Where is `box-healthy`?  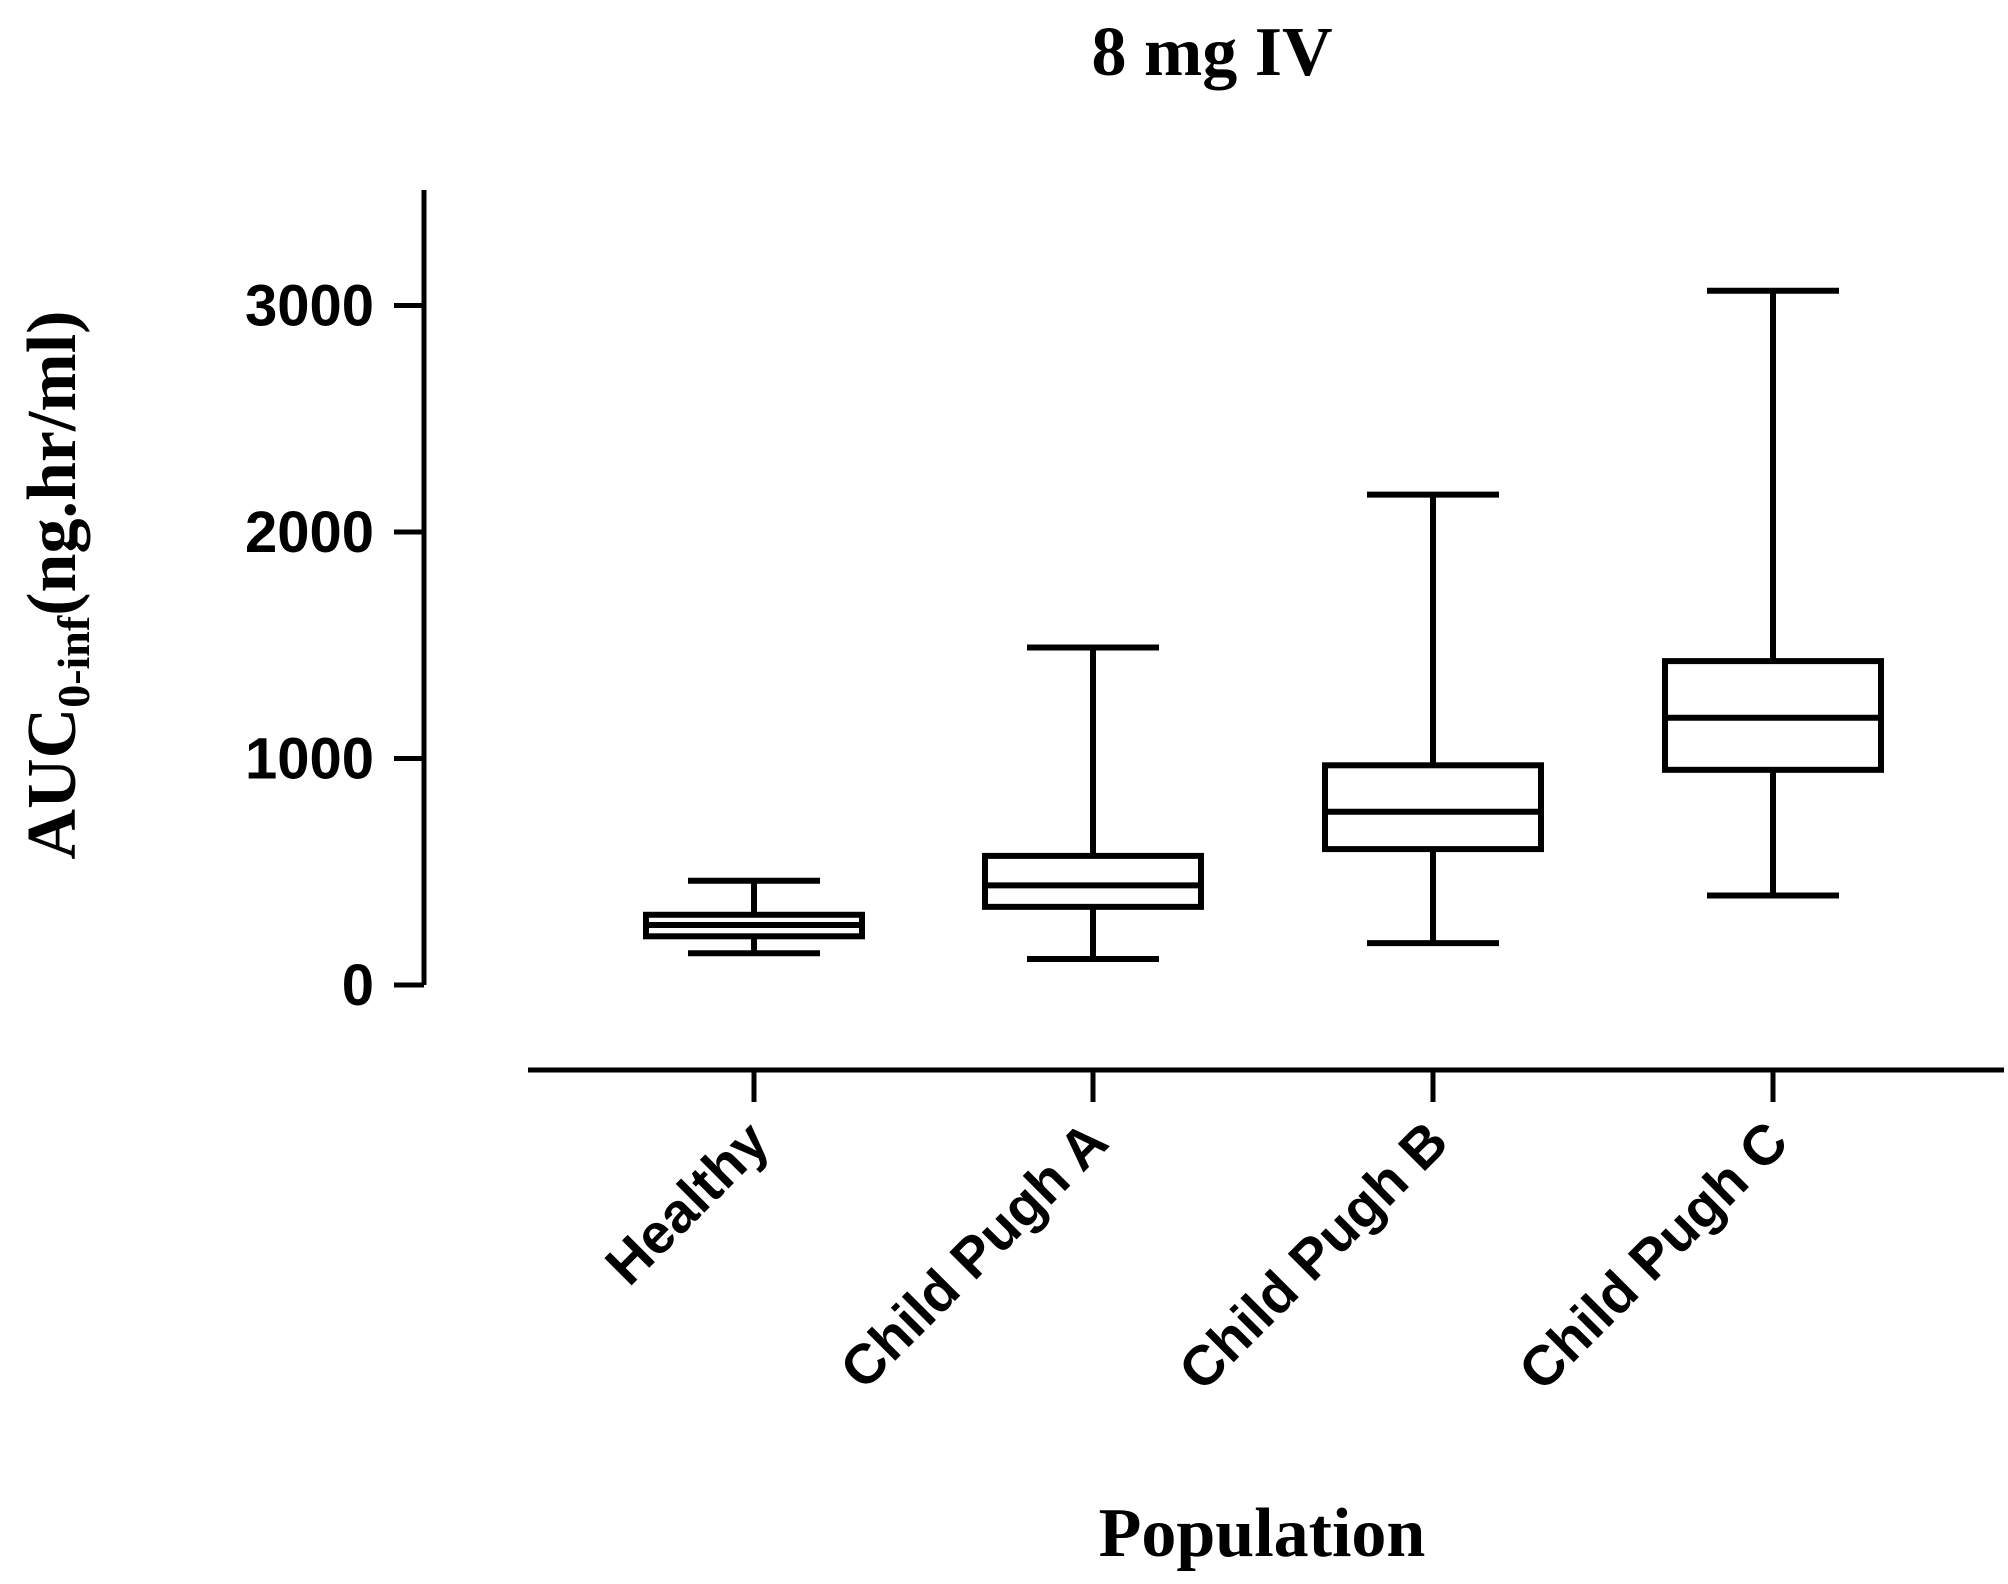 box-healthy is located at coordinates (754, 917).